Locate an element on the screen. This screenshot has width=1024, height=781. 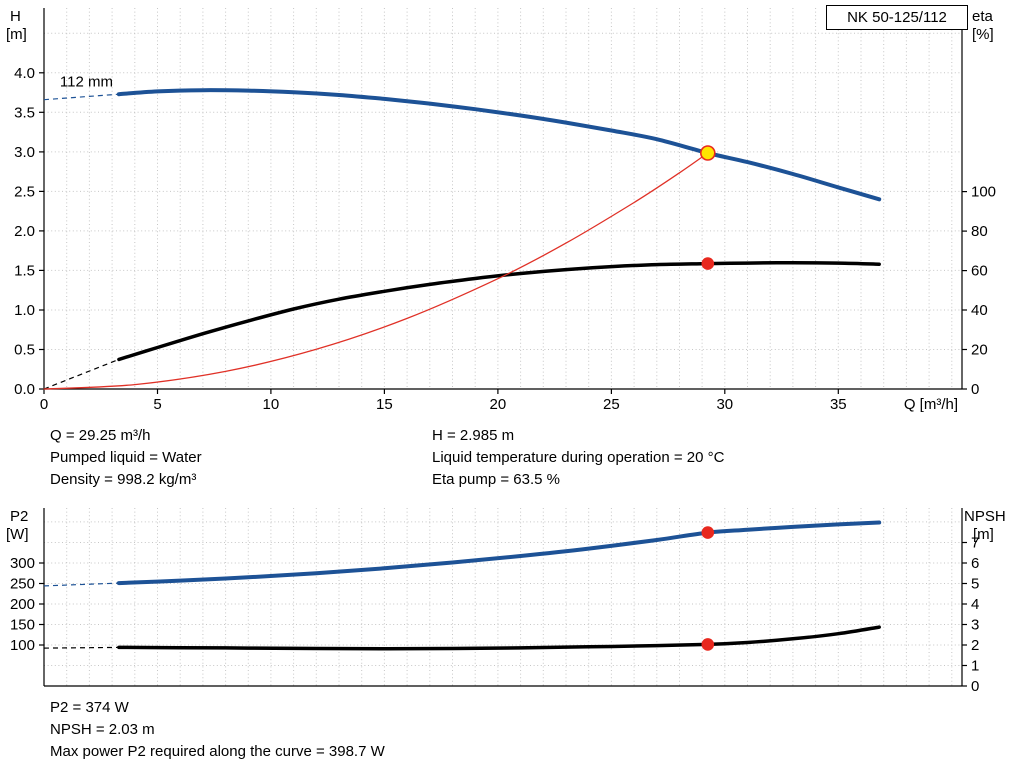
info-line-flow: Q = 29.25 m³/h is located at coordinates (100, 435).